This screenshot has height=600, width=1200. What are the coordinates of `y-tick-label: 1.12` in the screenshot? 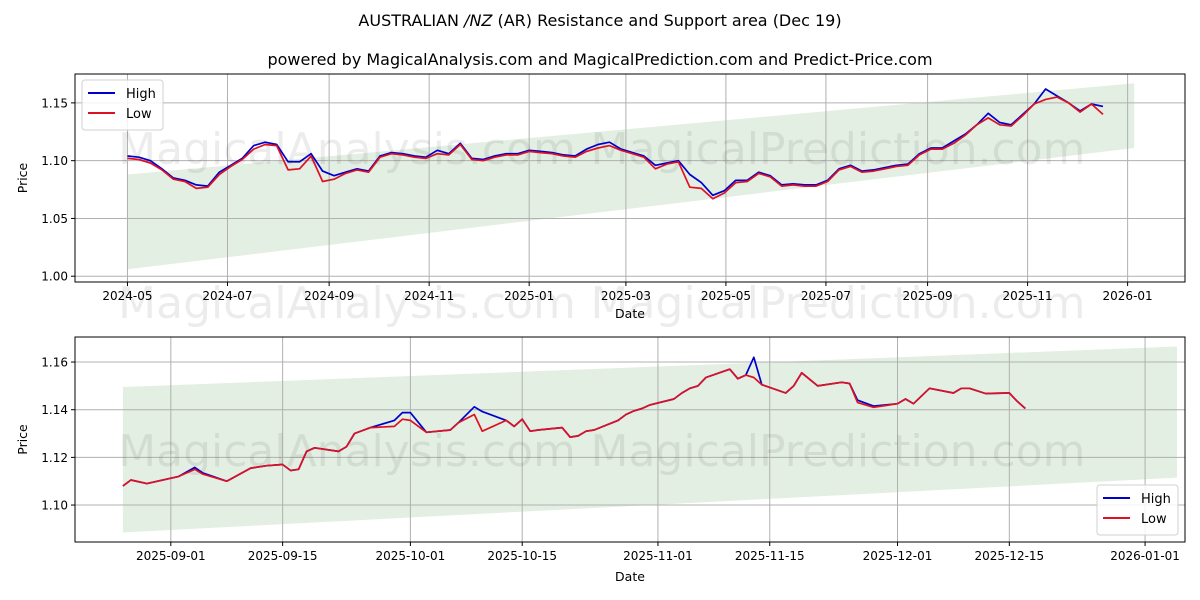 It's located at (54, 458).